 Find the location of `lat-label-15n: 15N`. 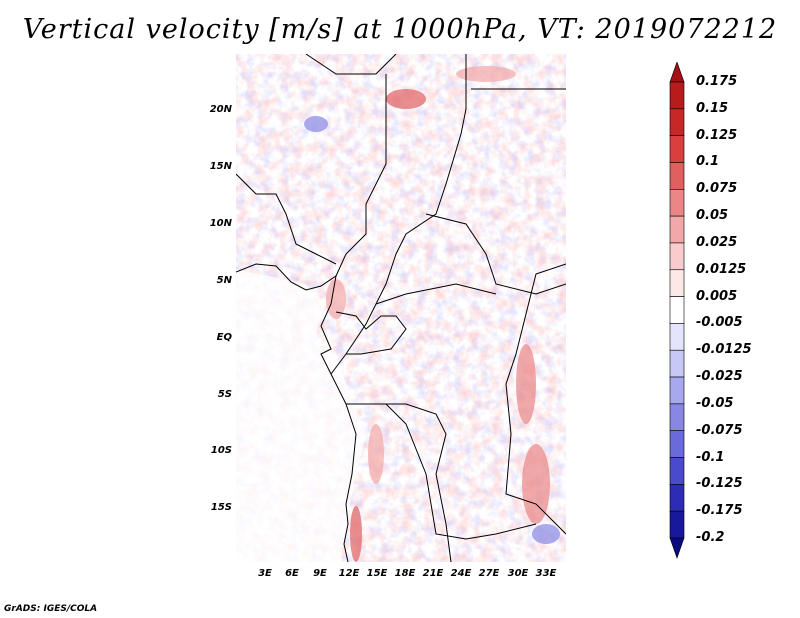

lat-label-15n: 15N is located at coordinates (220, 166).